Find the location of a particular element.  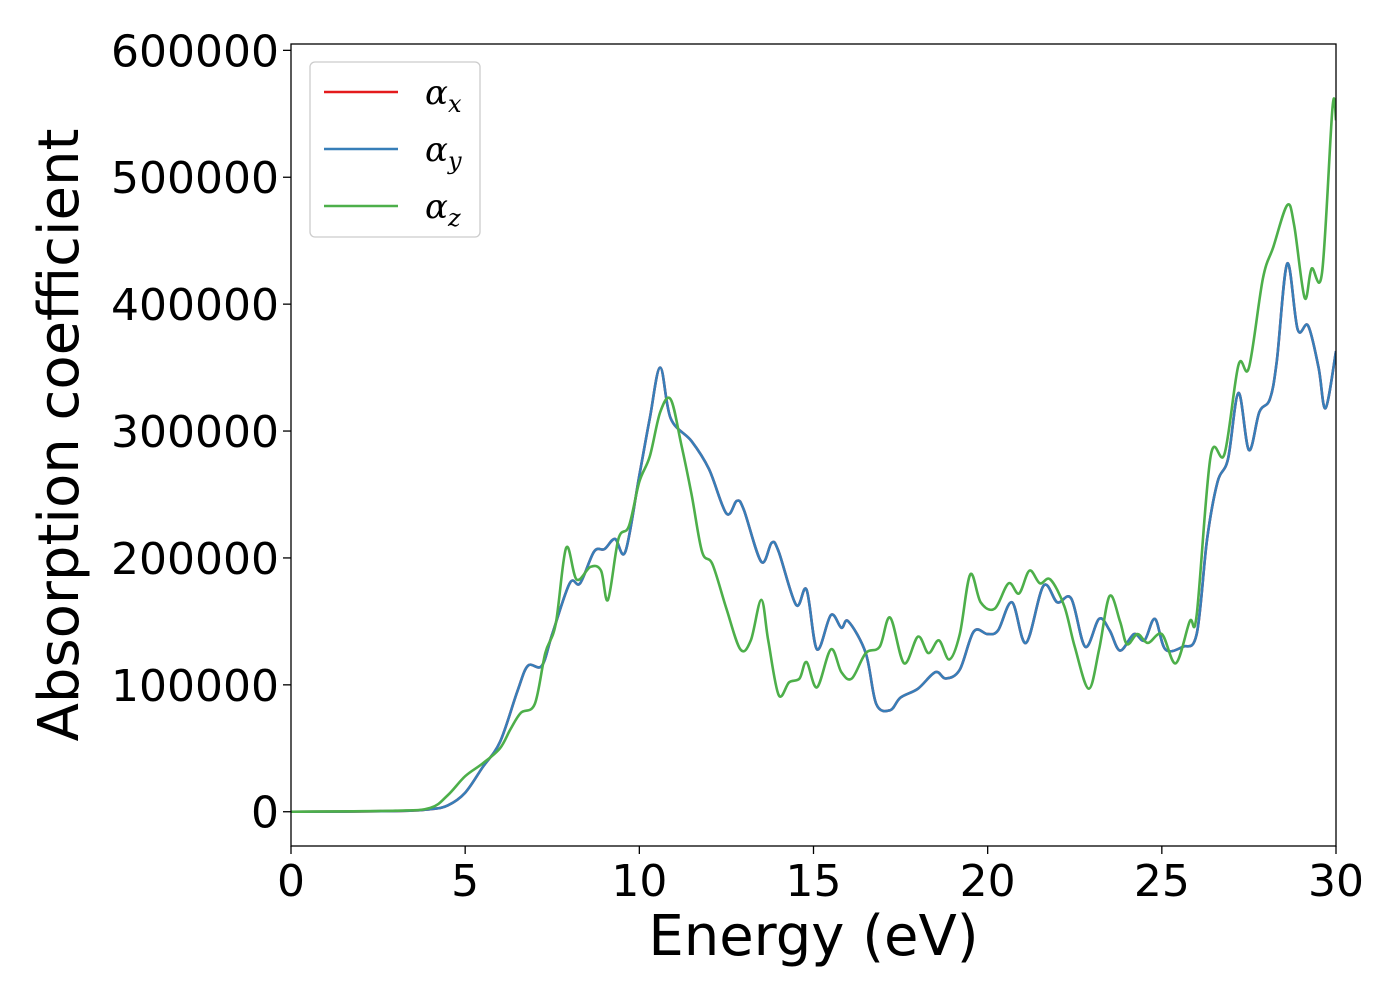

y-tick-label: 200000 is located at coordinates (195, 559).